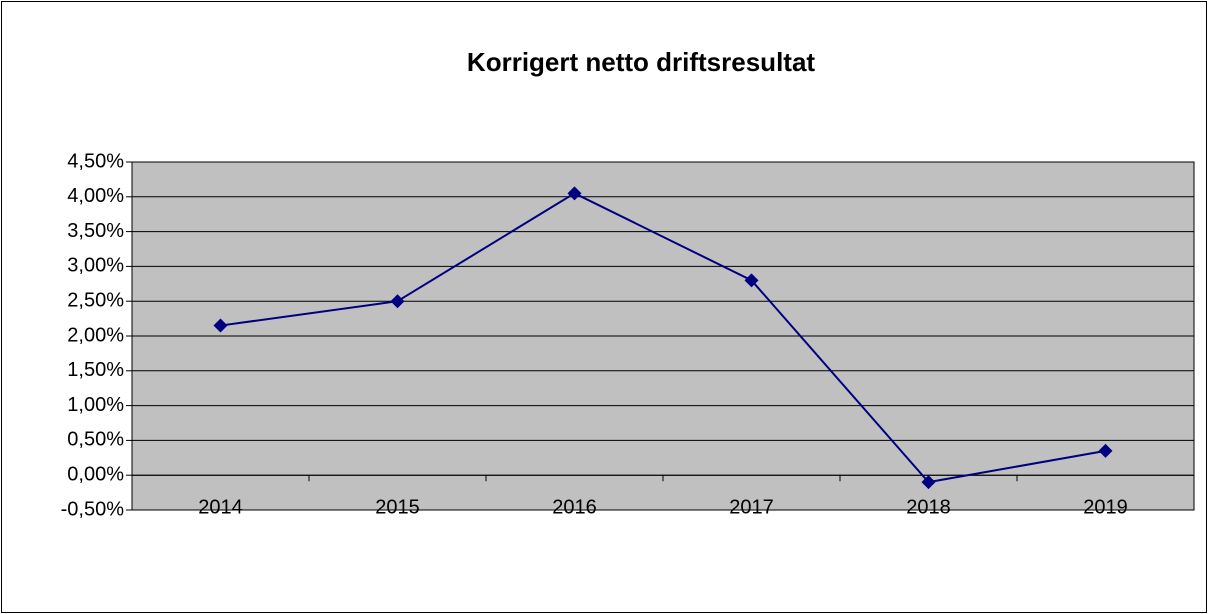  Describe the element at coordinates (95, 266) in the screenshot. I see `y-tick-label: 3,00%` at that location.